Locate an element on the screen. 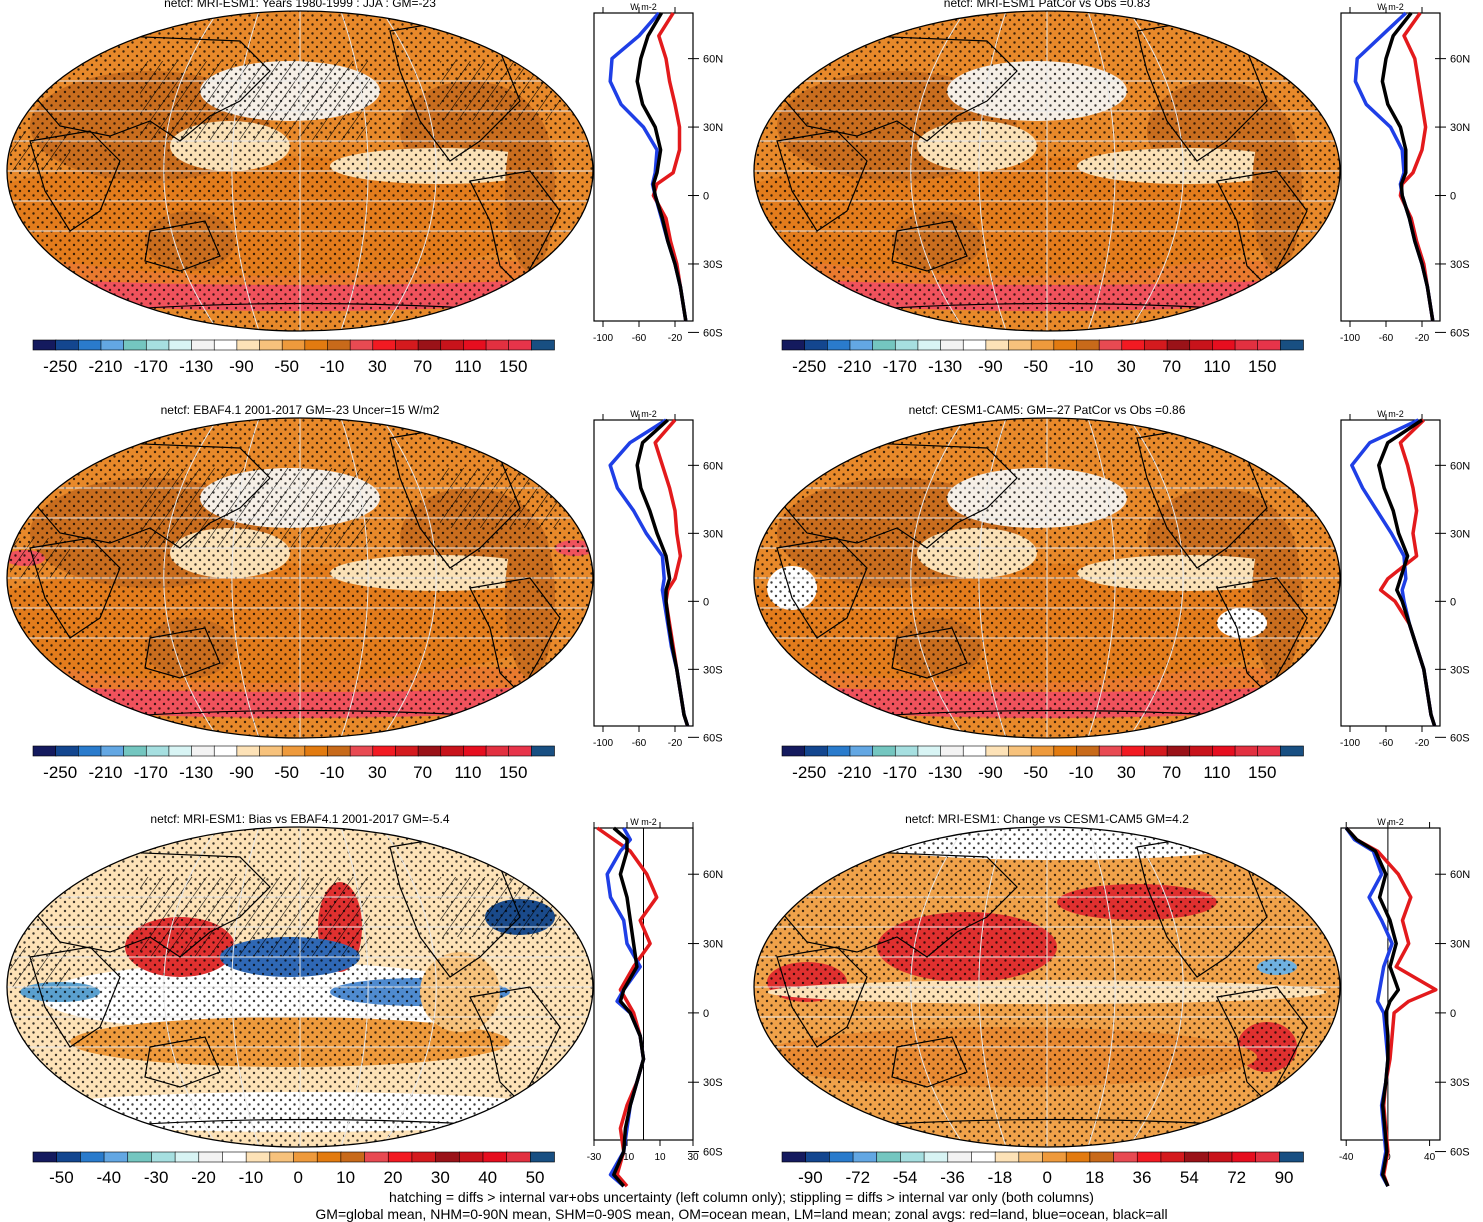 This screenshot has width=1483, height=1222. zonal-units-label: W m-2 is located at coordinates (643, 7).